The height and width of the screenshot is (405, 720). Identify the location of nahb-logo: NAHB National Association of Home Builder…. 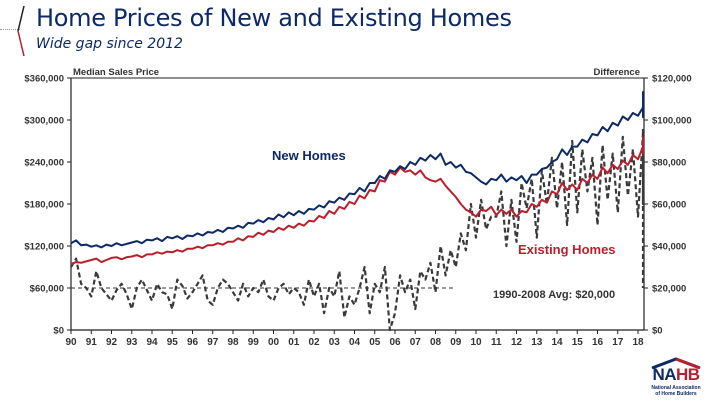
(676, 380).